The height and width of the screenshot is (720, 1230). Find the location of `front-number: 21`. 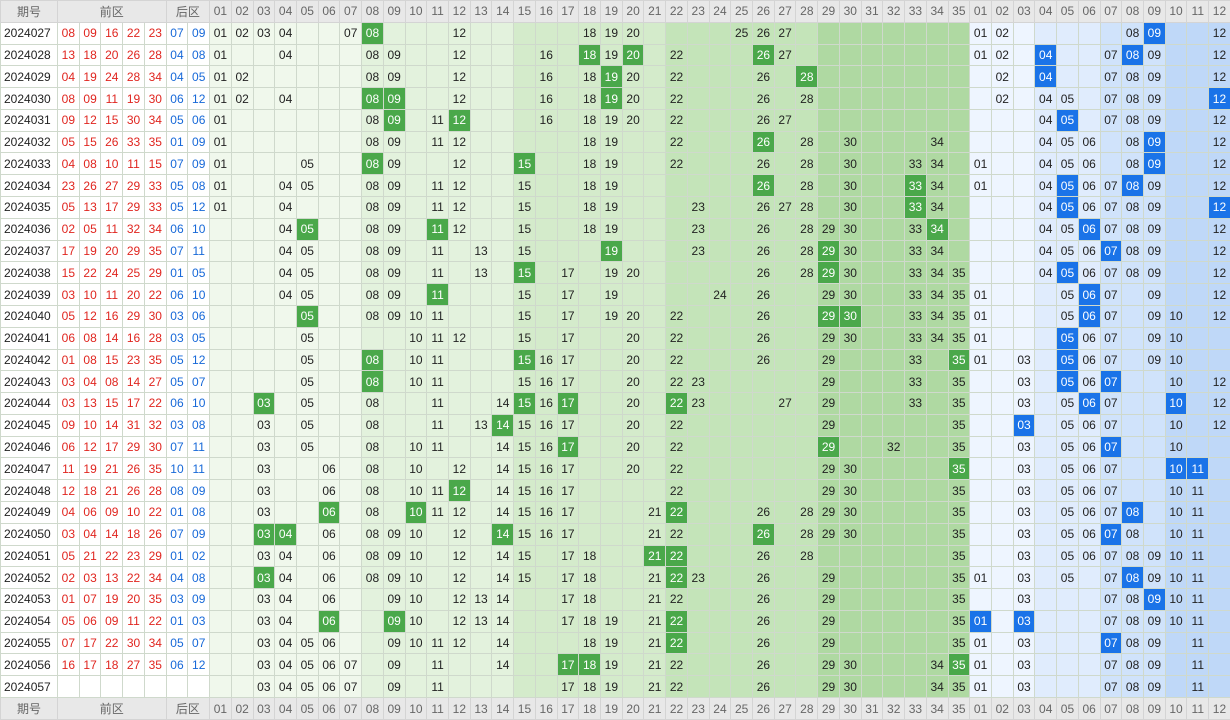

front-number: 21 is located at coordinates (112, 469).